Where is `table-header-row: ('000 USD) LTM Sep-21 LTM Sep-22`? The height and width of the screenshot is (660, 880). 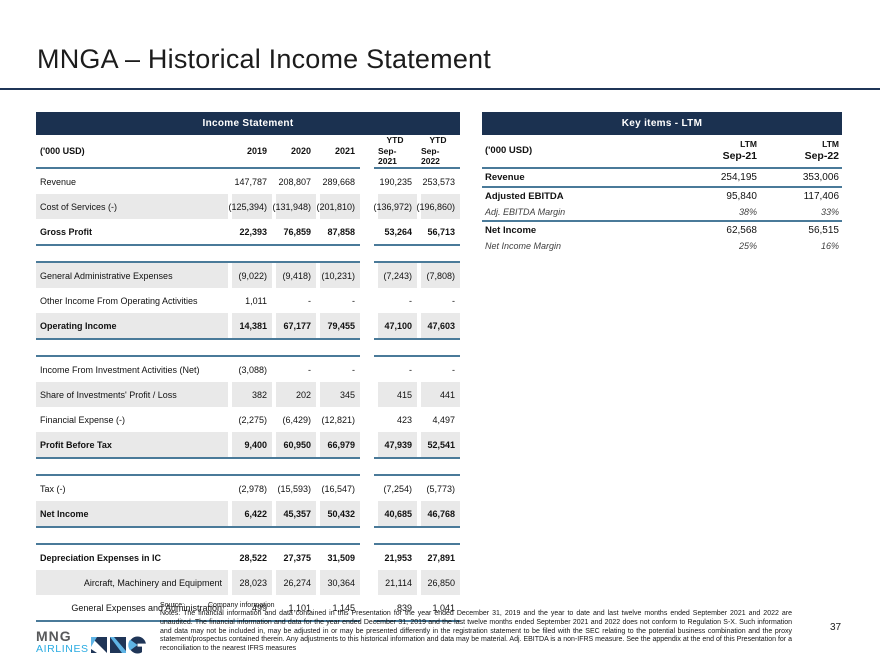
table-header-row: ('000 USD) LTM Sep-21 LTM Sep-22 is located at coordinates (662, 152).